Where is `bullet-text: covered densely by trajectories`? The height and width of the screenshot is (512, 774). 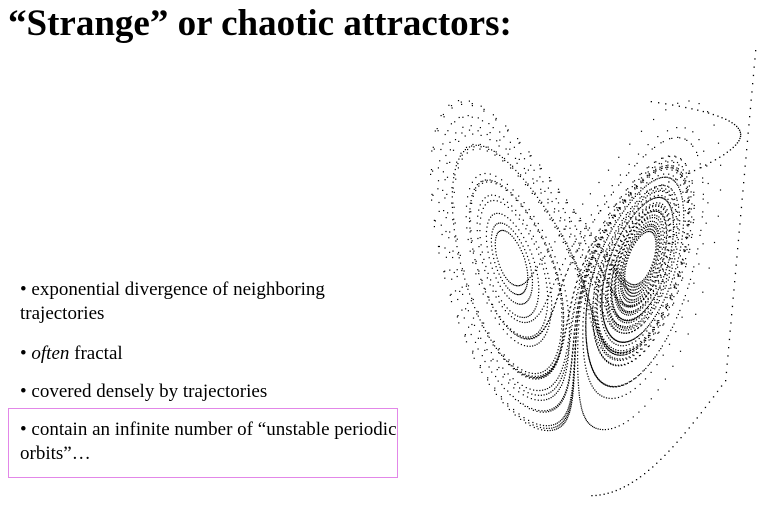 bullet-text: covered densely by trajectories is located at coordinates (149, 391).